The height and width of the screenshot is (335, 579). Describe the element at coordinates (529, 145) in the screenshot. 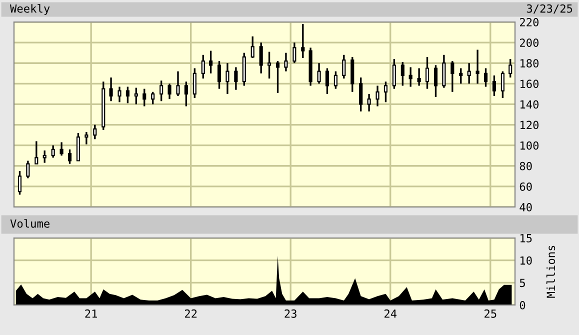

I see `y-tick-label: 100` at that location.